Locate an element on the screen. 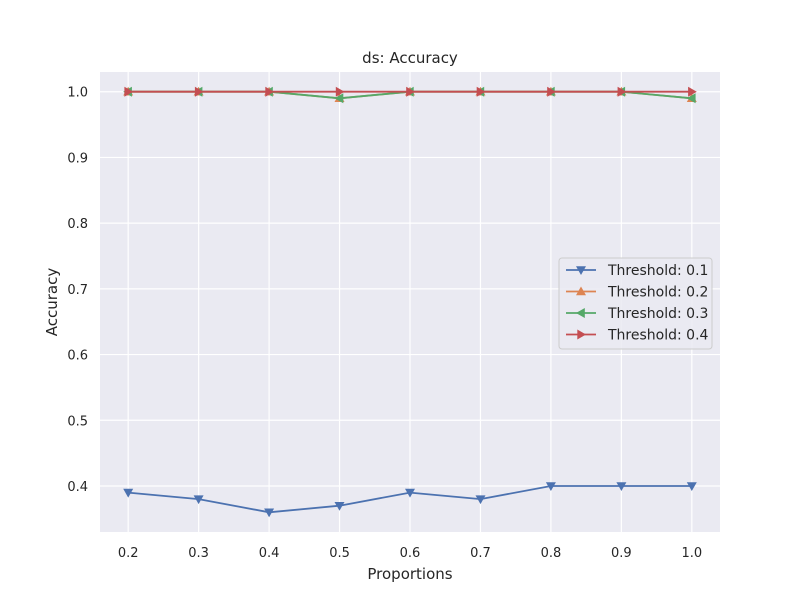 The width and height of the screenshot is (800, 600). x-tick-label: 0.2 is located at coordinates (128, 553).